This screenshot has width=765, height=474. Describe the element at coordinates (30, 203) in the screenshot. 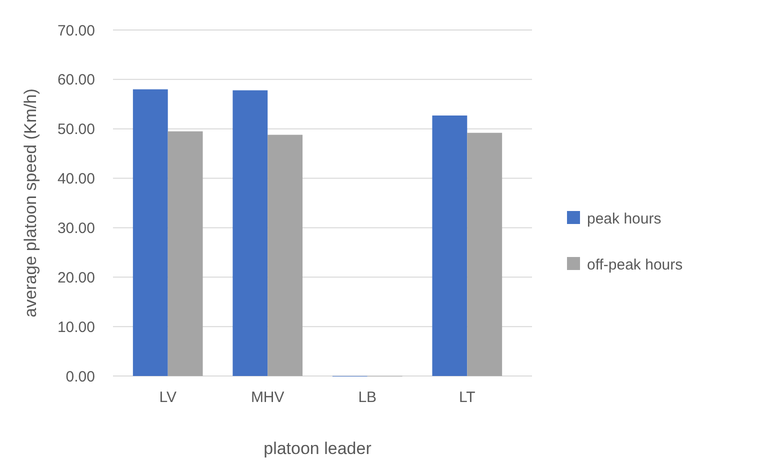

I see `y-axis-title: average platoon speed (Km/h)` at that location.